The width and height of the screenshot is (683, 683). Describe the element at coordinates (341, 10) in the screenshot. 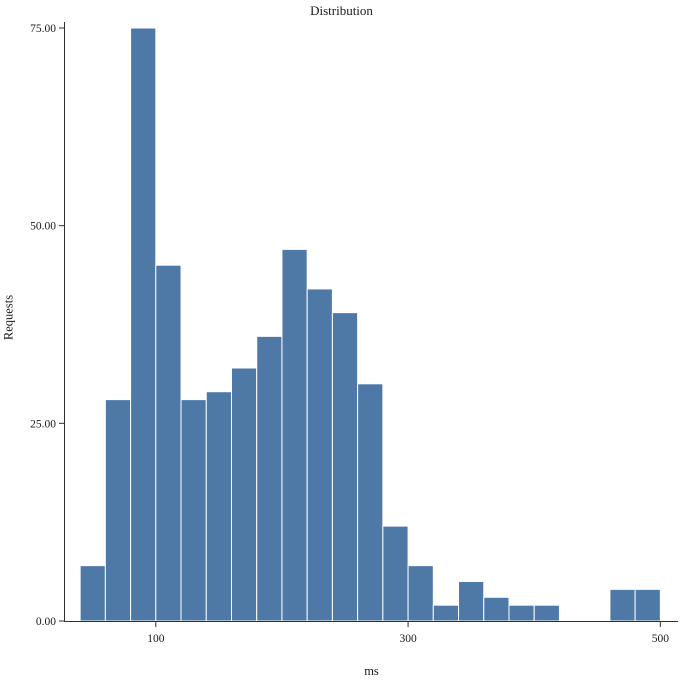

I see `chart-title: Distribution` at that location.